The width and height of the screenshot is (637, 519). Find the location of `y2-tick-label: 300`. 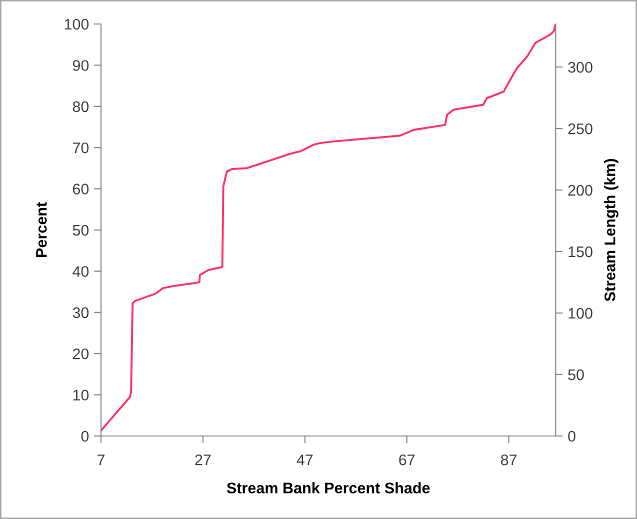

y2-tick-label: 300 is located at coordinates (580, 67).